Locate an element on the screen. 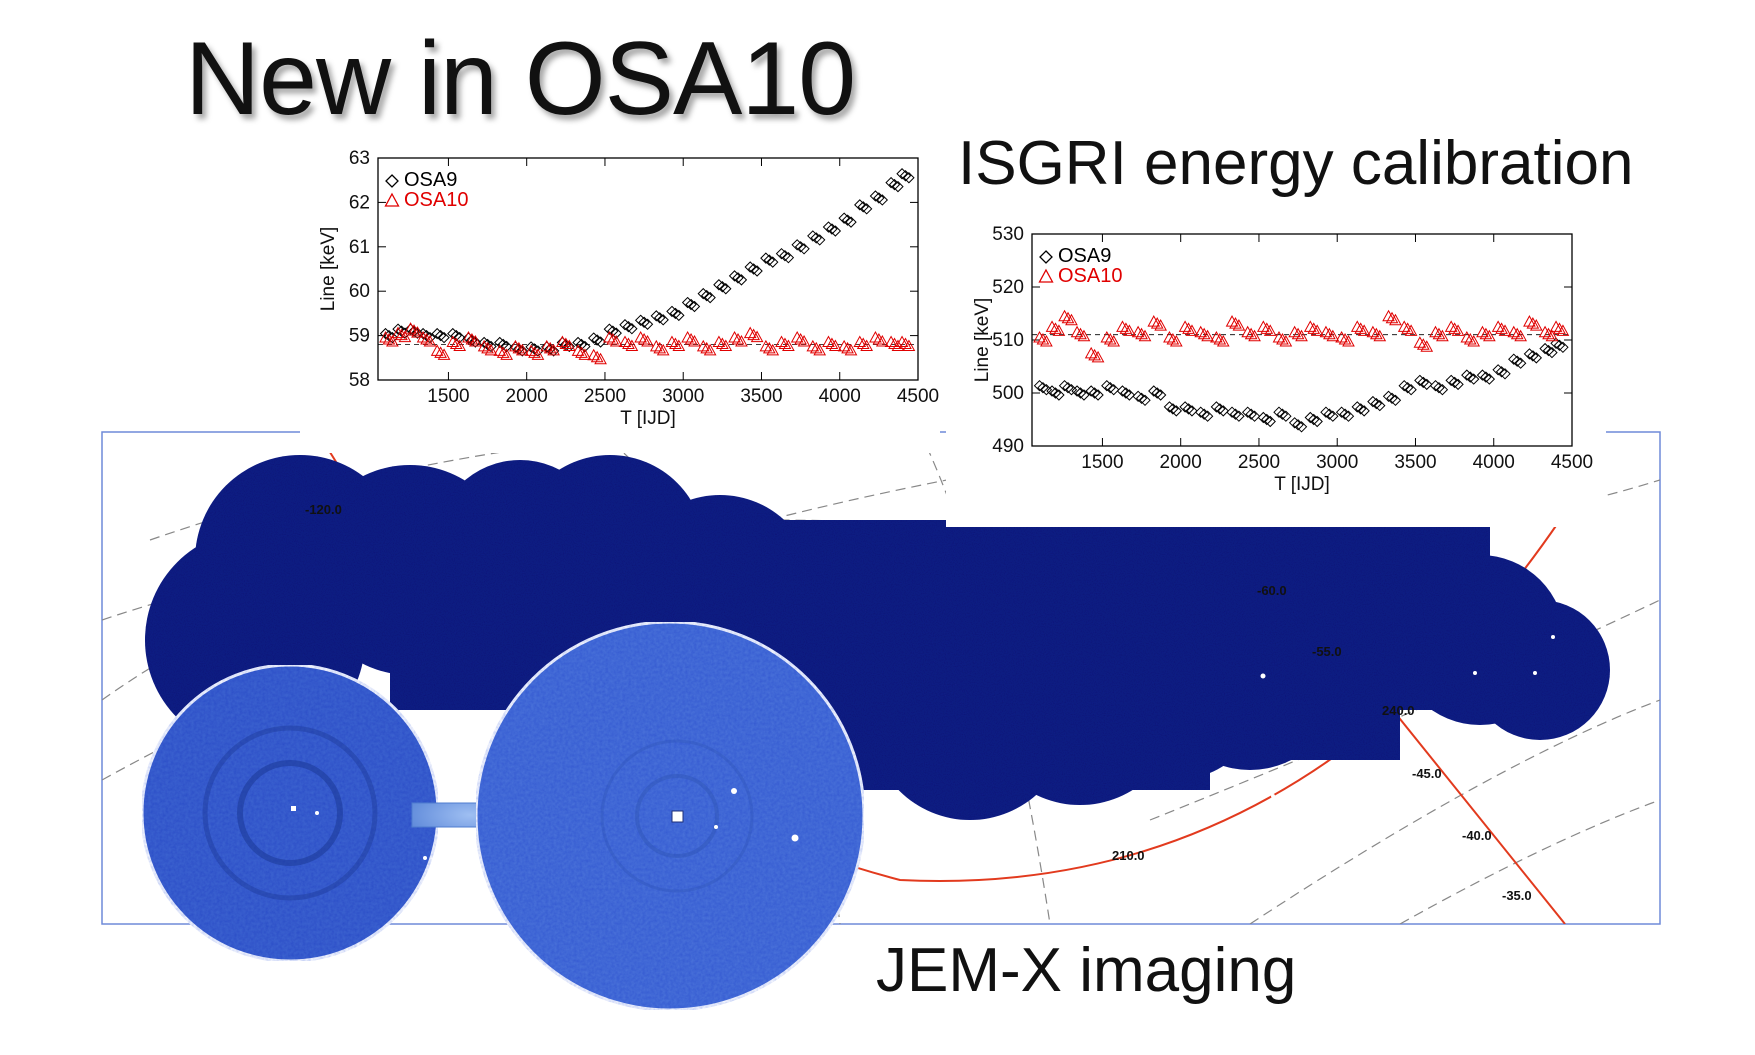  grid-label: -40.0 is located at coordinates (1477, 835).